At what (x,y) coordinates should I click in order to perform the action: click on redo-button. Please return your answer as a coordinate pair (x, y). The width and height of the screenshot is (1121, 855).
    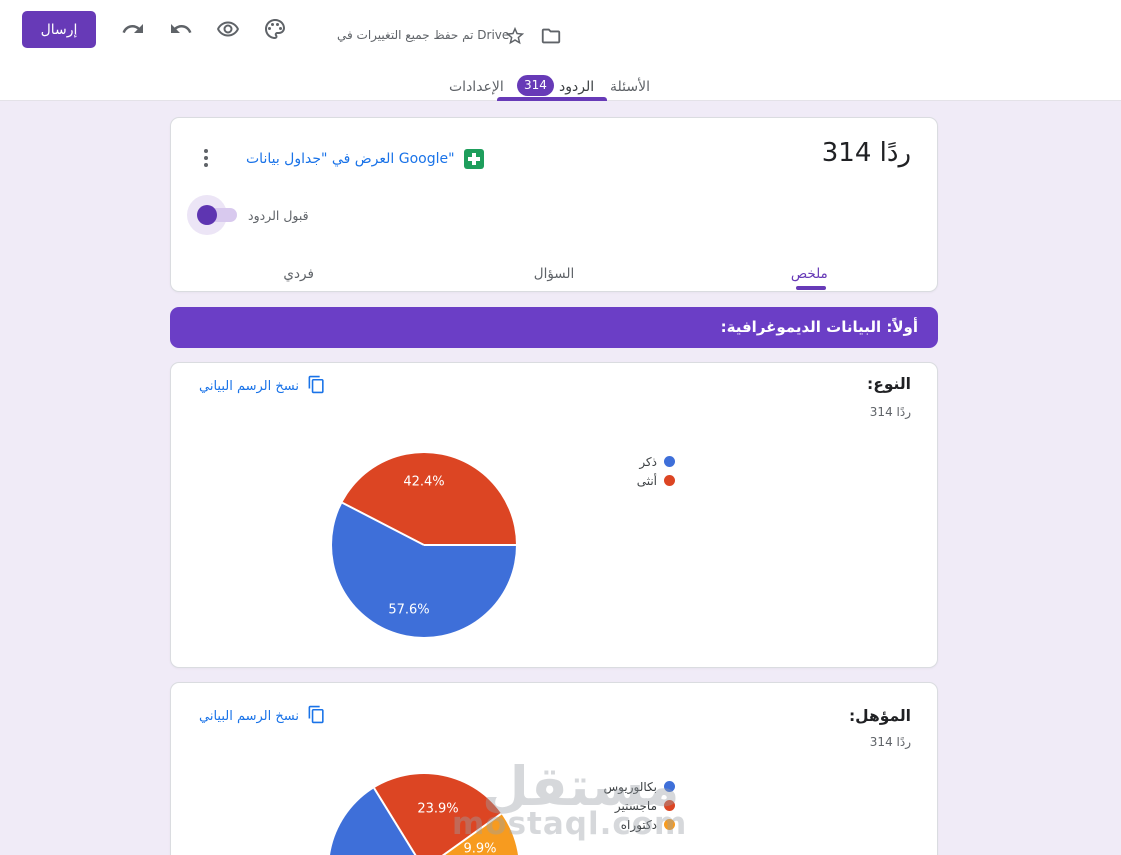
    Looking at the image, I should click on (133, 30).